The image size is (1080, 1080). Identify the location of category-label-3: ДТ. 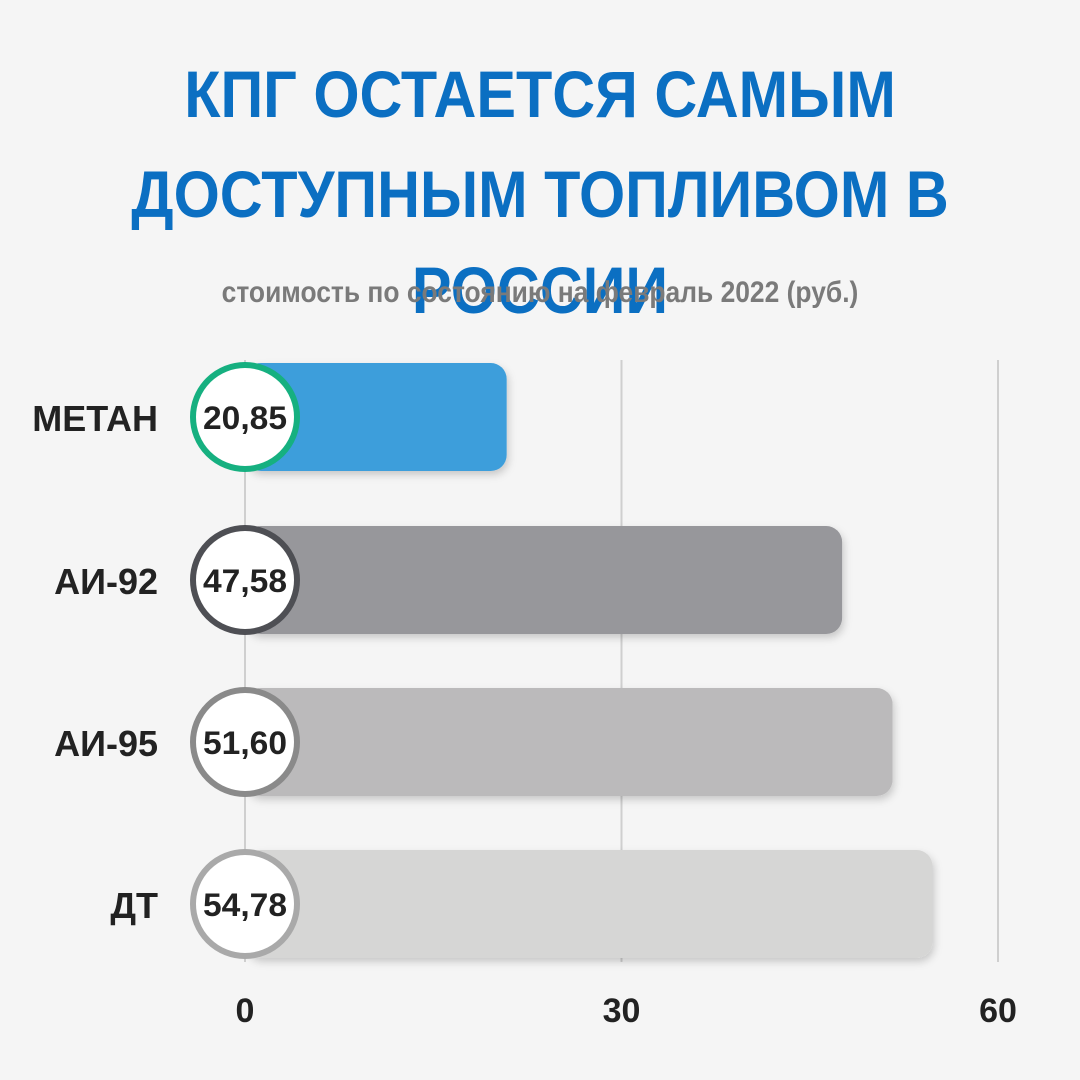
(134, 905).